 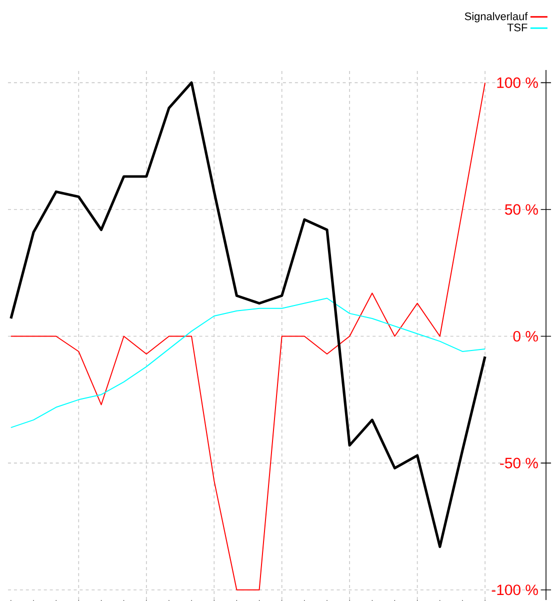 What do you see at coordinates (517, 28) in the screenshot?
I see `legend-label: TSF` at bounding box center [517, 28].